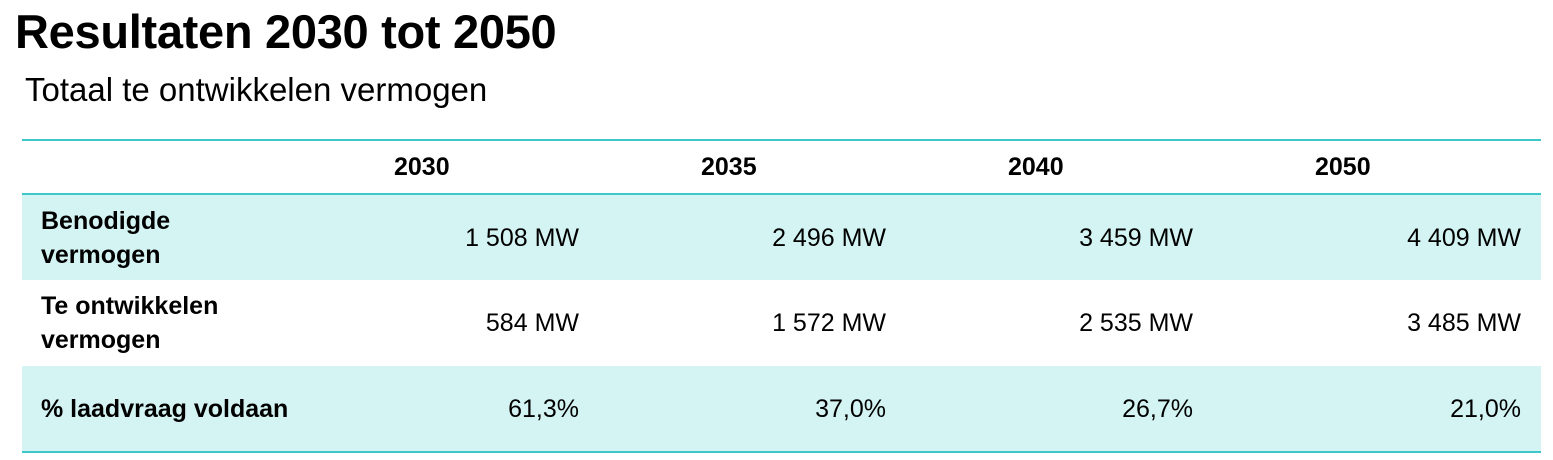  Describe the element at coordinates (1464, 237) in the screenshot. I see `table-cell: 4 409 MW` at that location.